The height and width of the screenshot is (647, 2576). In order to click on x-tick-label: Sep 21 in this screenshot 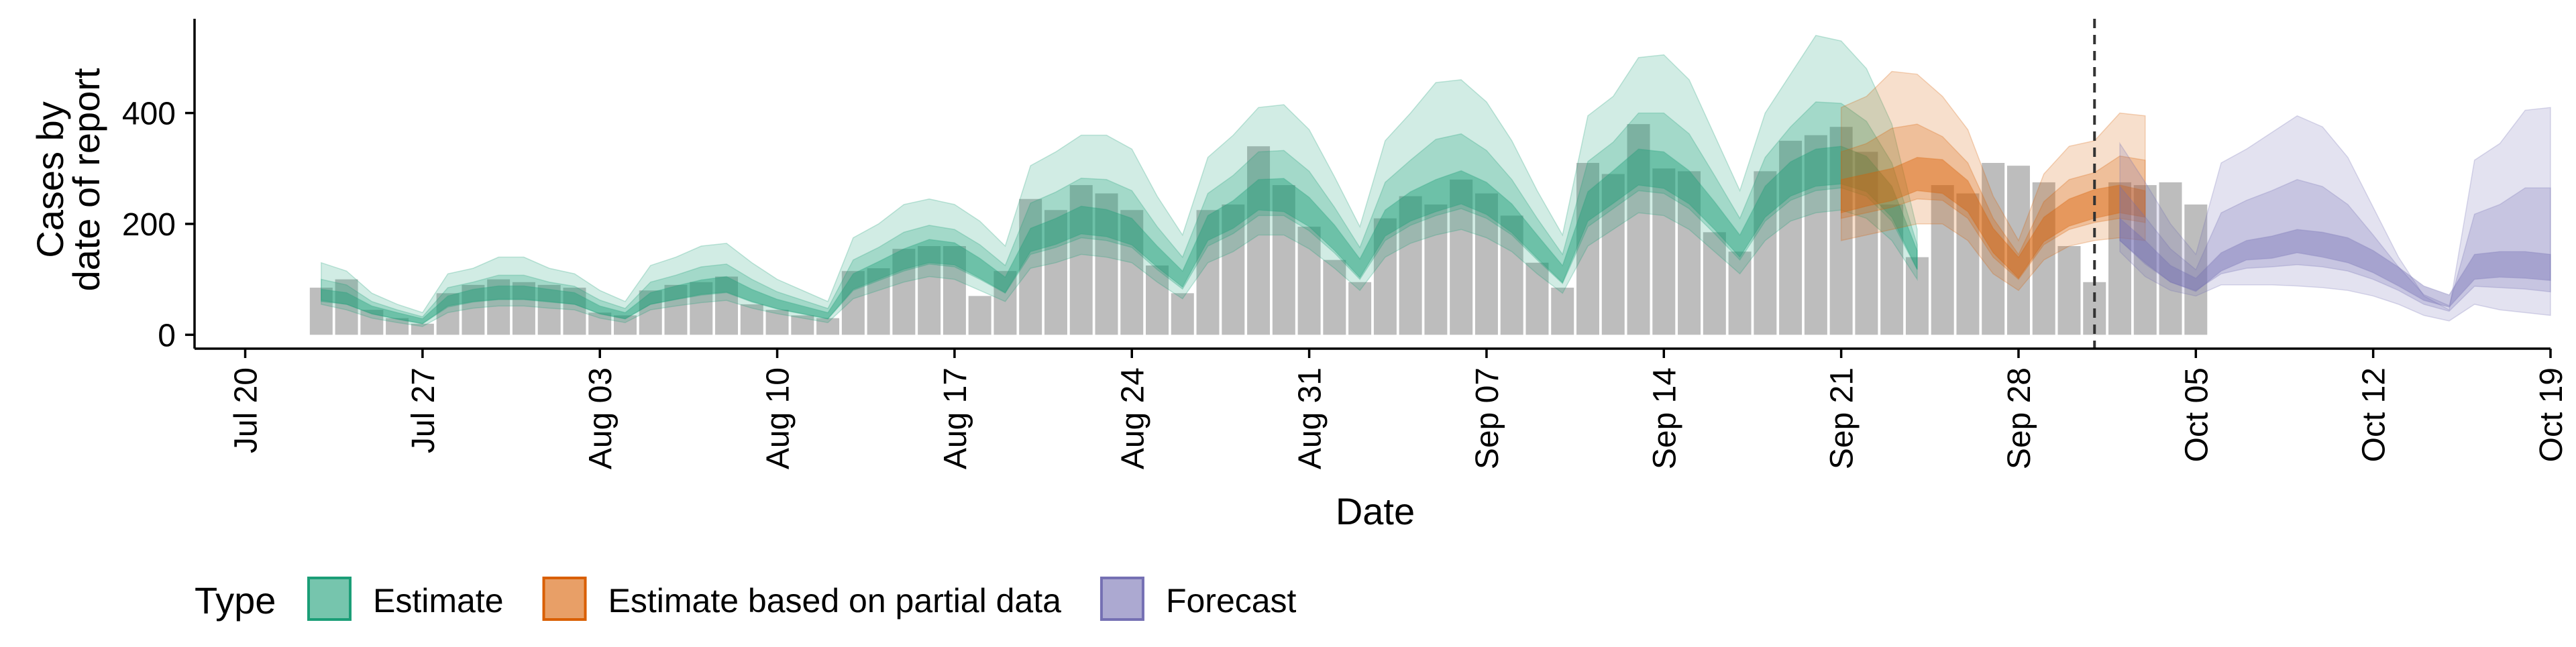, I will do `click(1842, 418)`.